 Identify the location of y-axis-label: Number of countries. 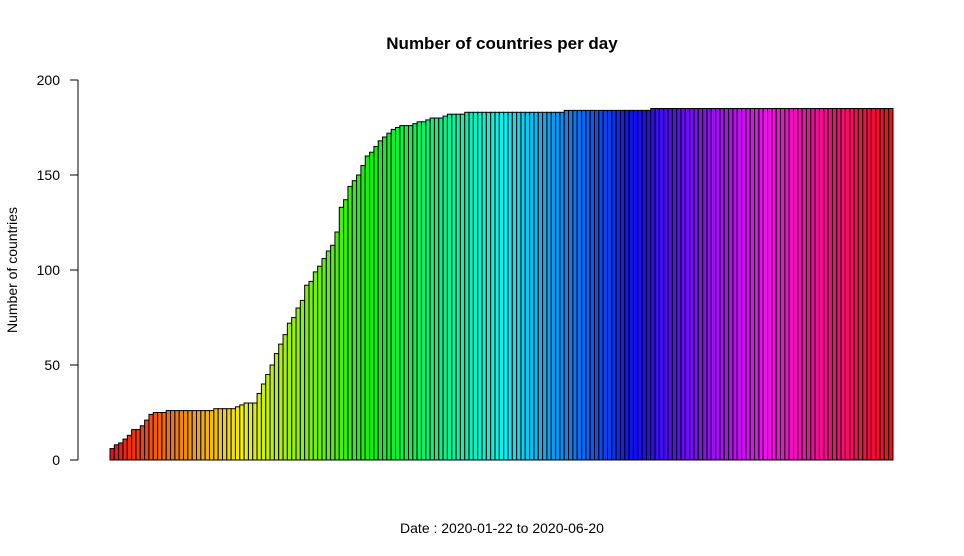
(12, 270).